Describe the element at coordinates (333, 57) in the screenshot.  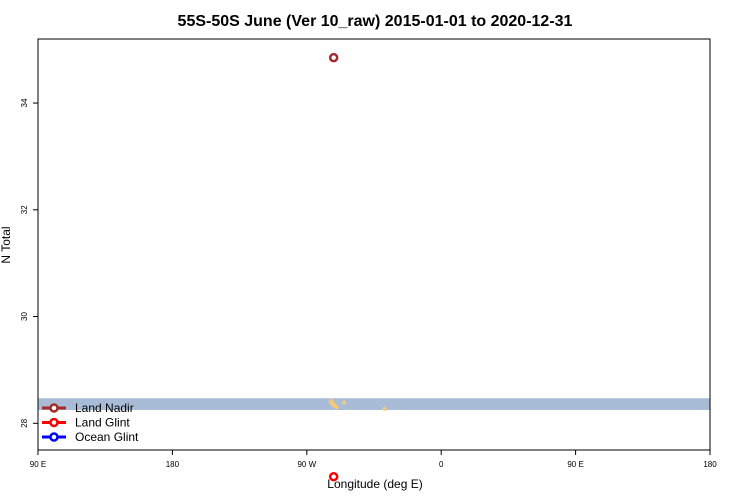
I see `data-point-land-nadir` at that location.